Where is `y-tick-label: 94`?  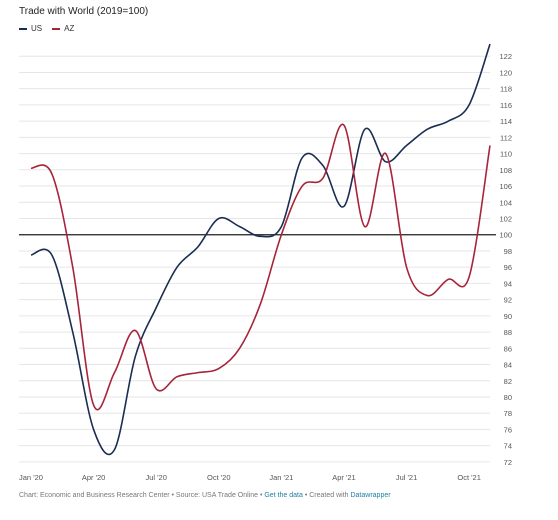 y-tick-label: 94 is located at coordinates (508, 283).